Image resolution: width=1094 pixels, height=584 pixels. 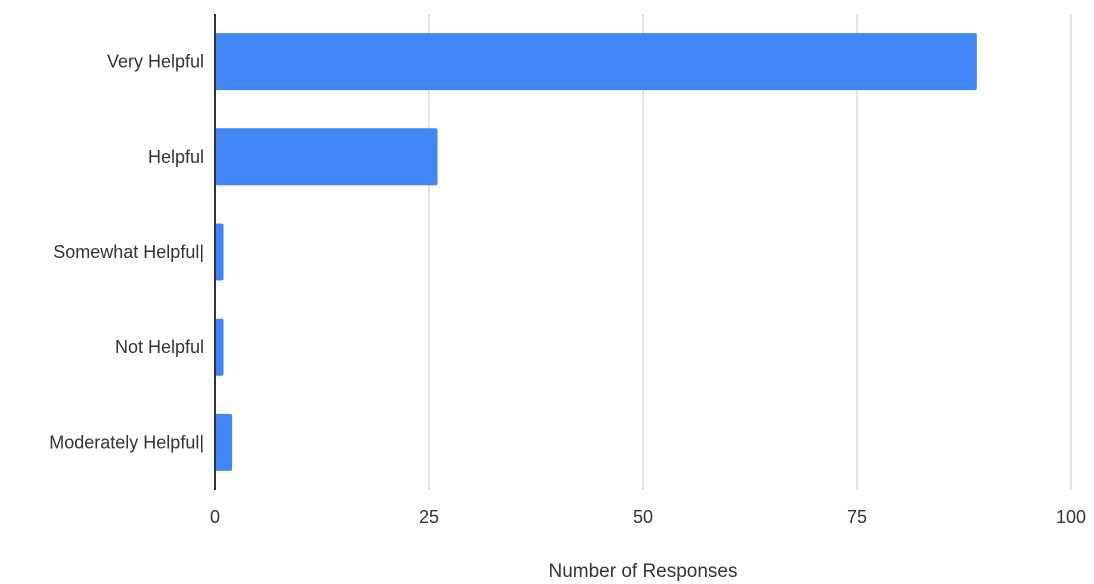 I want to click on category-label: Helpful, so click(x=176, y=157).